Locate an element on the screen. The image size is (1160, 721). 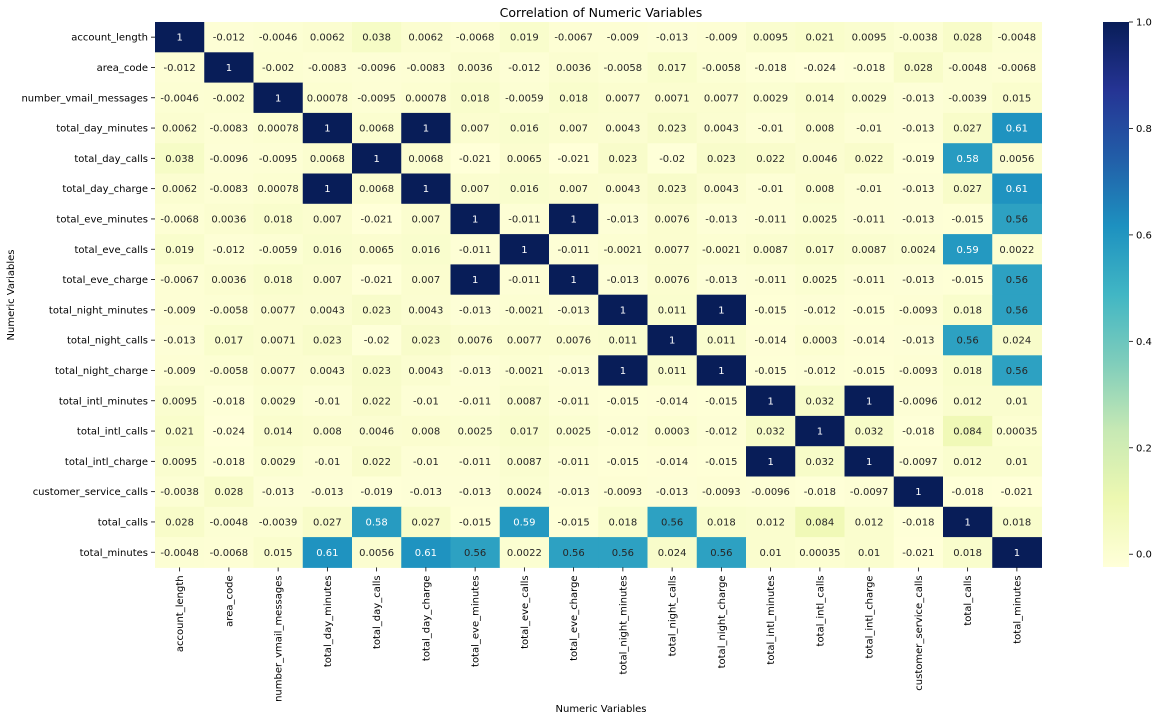
cell-value-label: -0.0048 is located at coordinates (179, 553).